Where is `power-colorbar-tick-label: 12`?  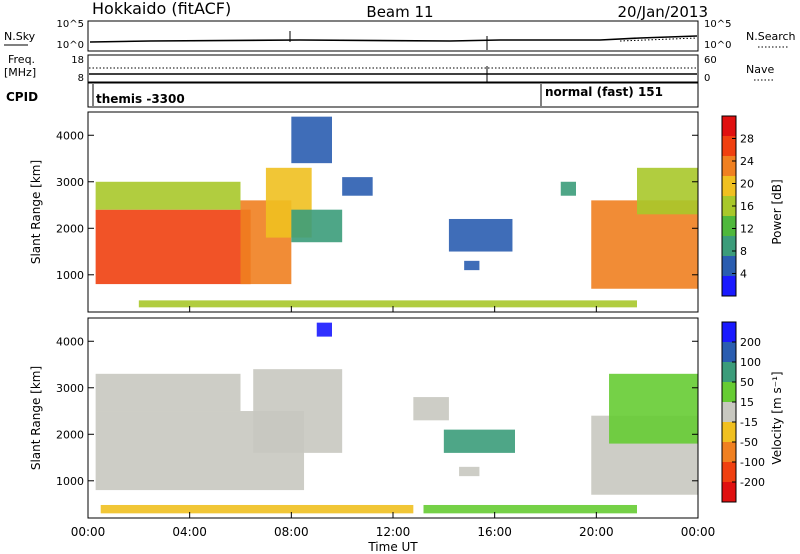
power-colorbar-tick-label: 12 is located at coordinates (747, 229).